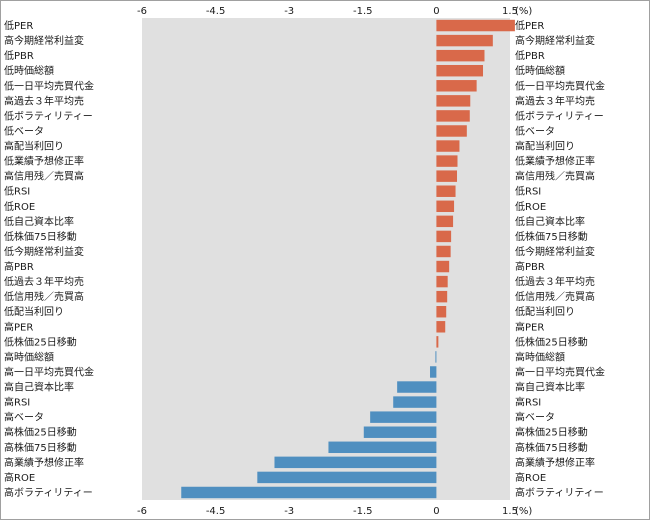 This screenshot has height=520, width=650. Describe the element at coordinates (44, 40) in the screenshot. I see `category-label-left: 高今期経常利益変` at that location.